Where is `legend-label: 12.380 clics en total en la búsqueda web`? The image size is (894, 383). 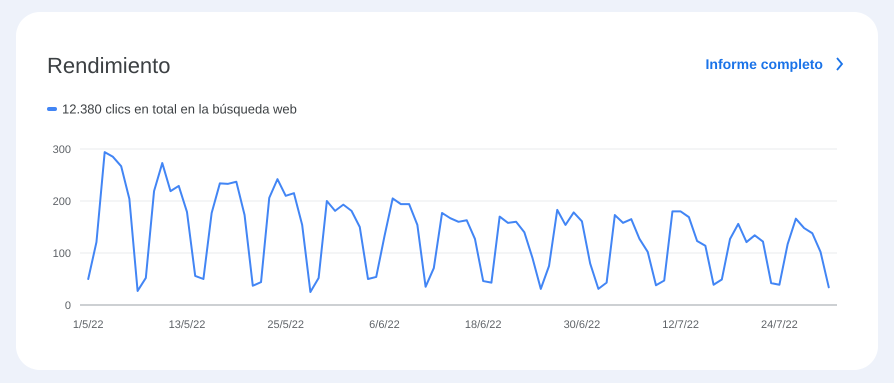
legend-label: 12.380 clics en total en la búsqueda web is located at coordinates (179, 109).